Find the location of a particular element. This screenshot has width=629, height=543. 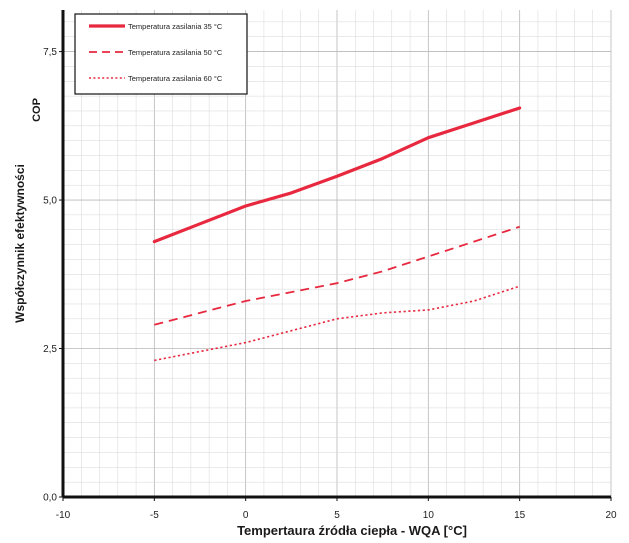

x-tick-label: 5 is located at coordinates (337, 515).